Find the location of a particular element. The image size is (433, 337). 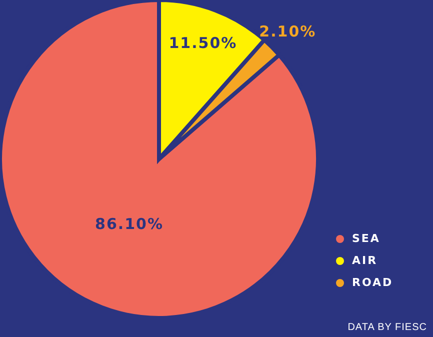

data-label: 11.50% is located at coordinates (203, 43).